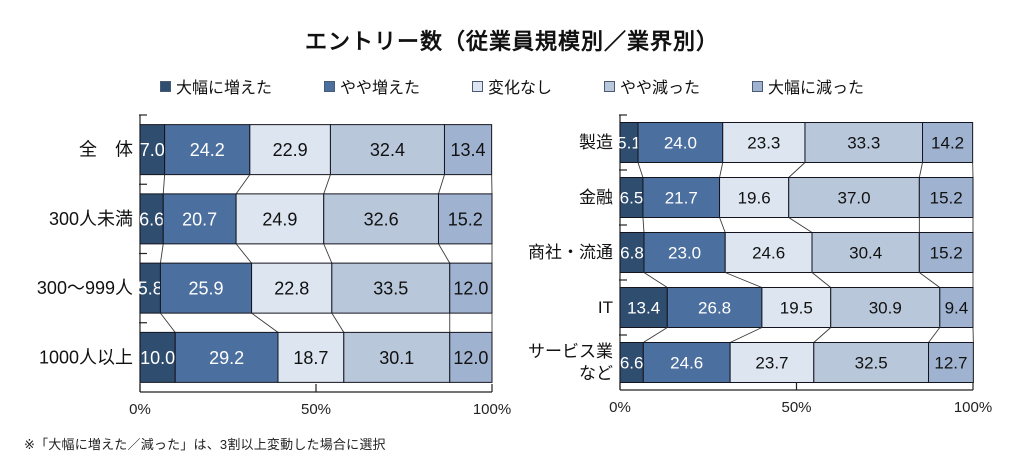 The image size is (1024, 469). I want to click on category-label: 全 体, so click(106, 150).